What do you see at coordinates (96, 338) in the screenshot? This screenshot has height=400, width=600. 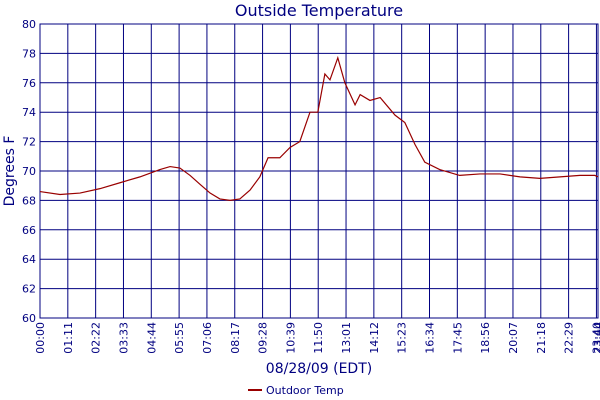 I see `x-tick-label: 02:22` at bounding box center [96, 338].